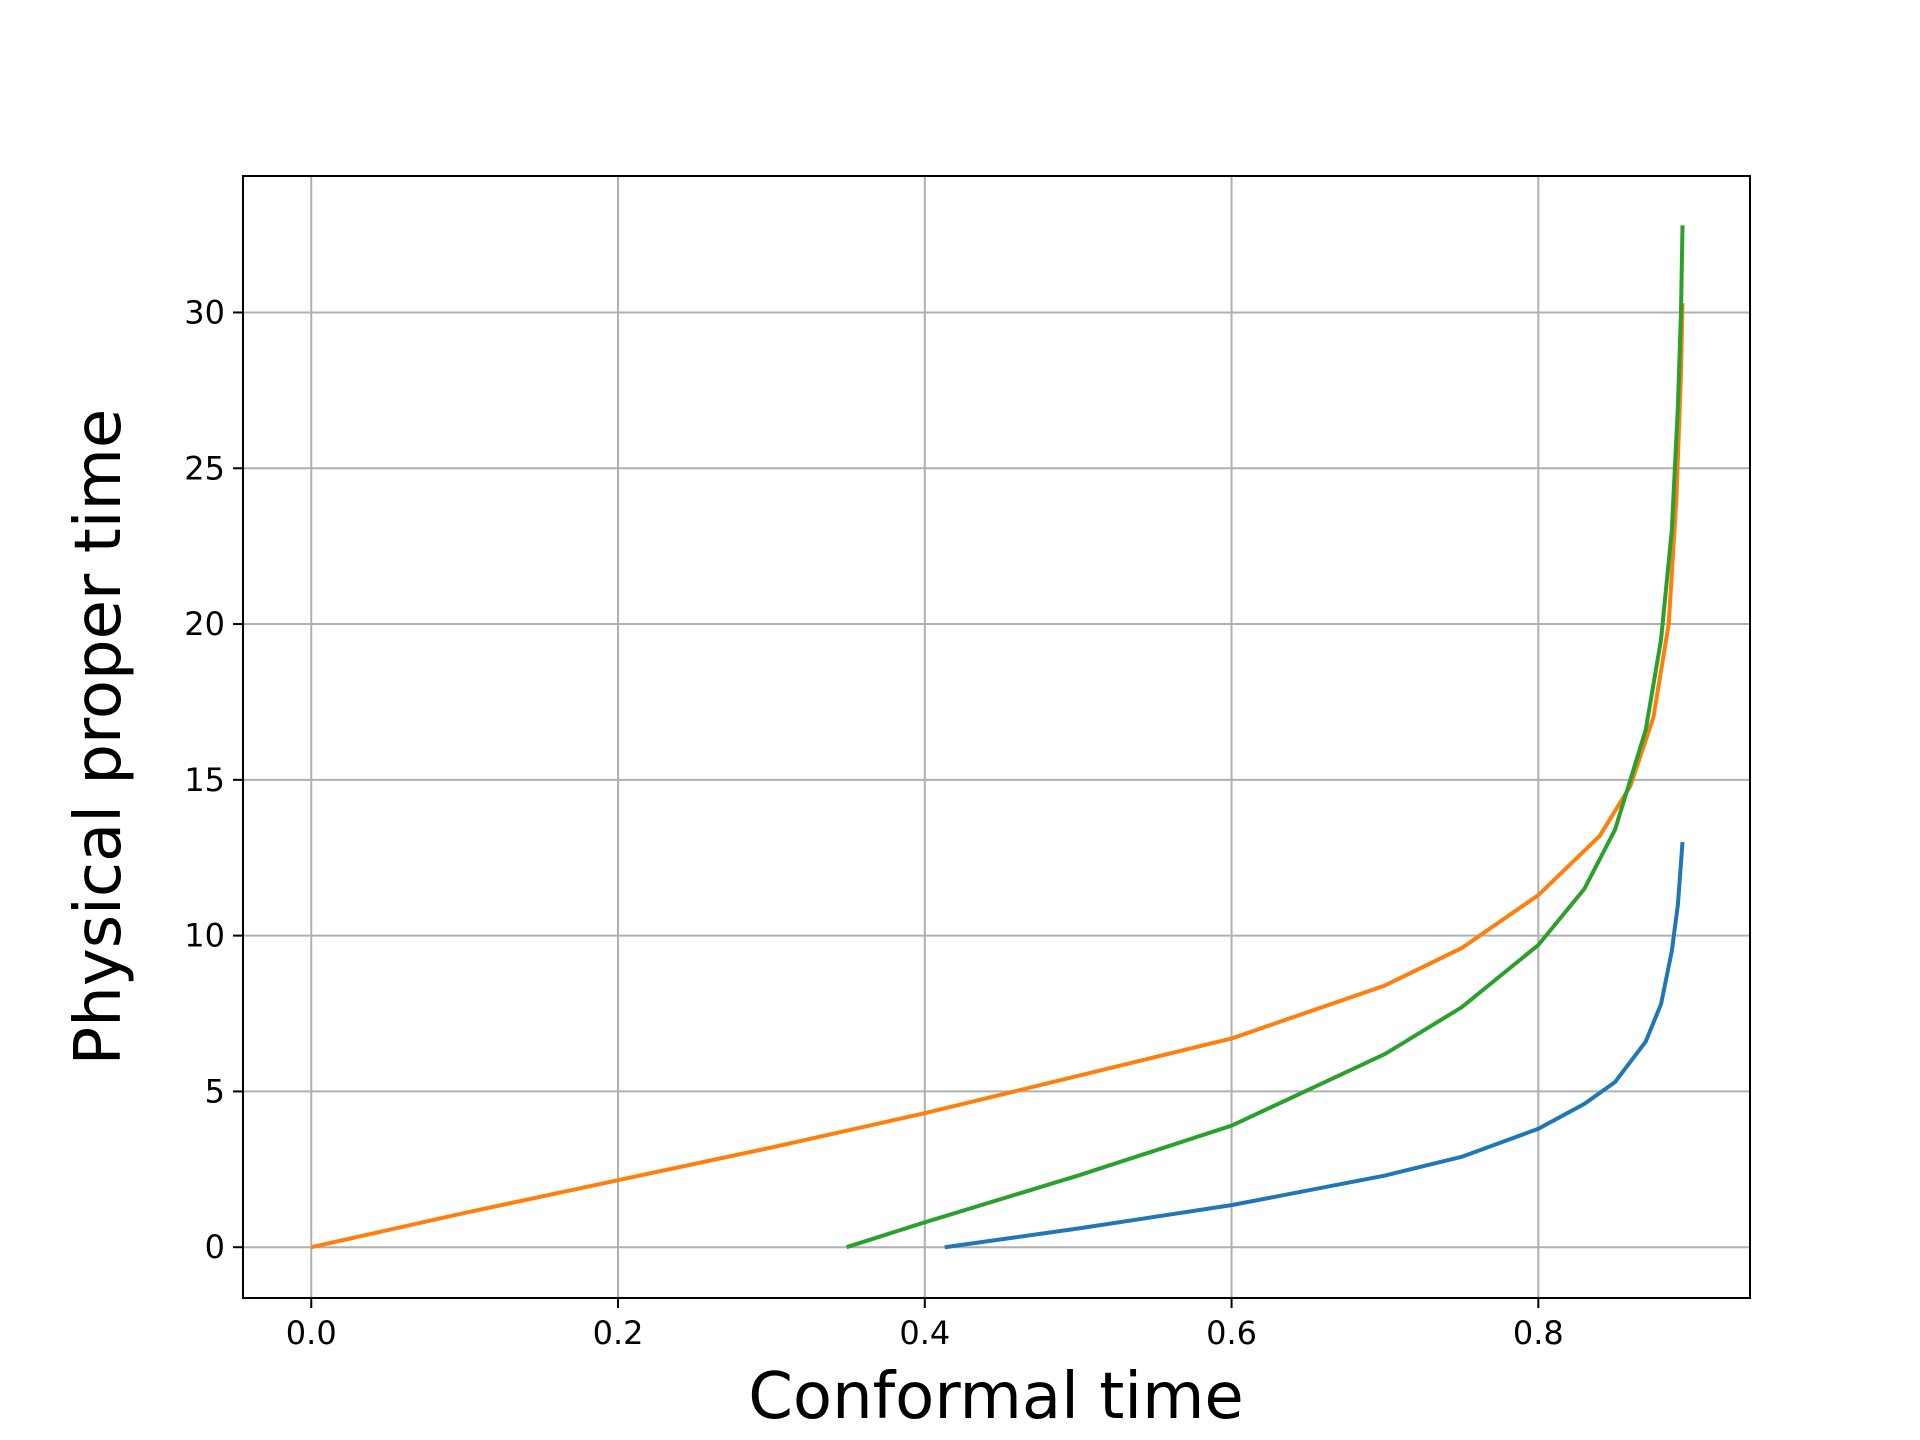 The width and height of the screenshot is (1920, 1440). What do you see at coordinates (204, 624) in the screenshot?
I see `y-tick-label: 20` at bounding box center [204, 624].